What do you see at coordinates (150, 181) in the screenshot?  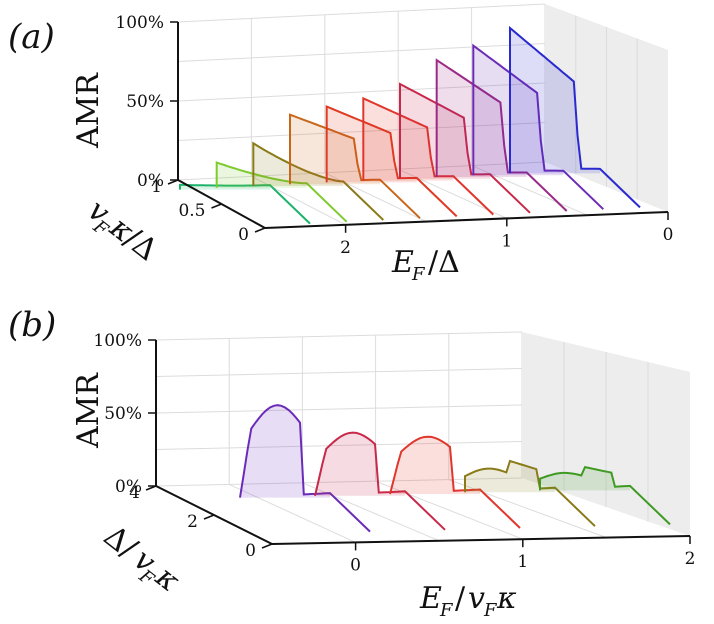 I see `panel-a-z-tick-label: 0%` at bounding box center [150, 181].